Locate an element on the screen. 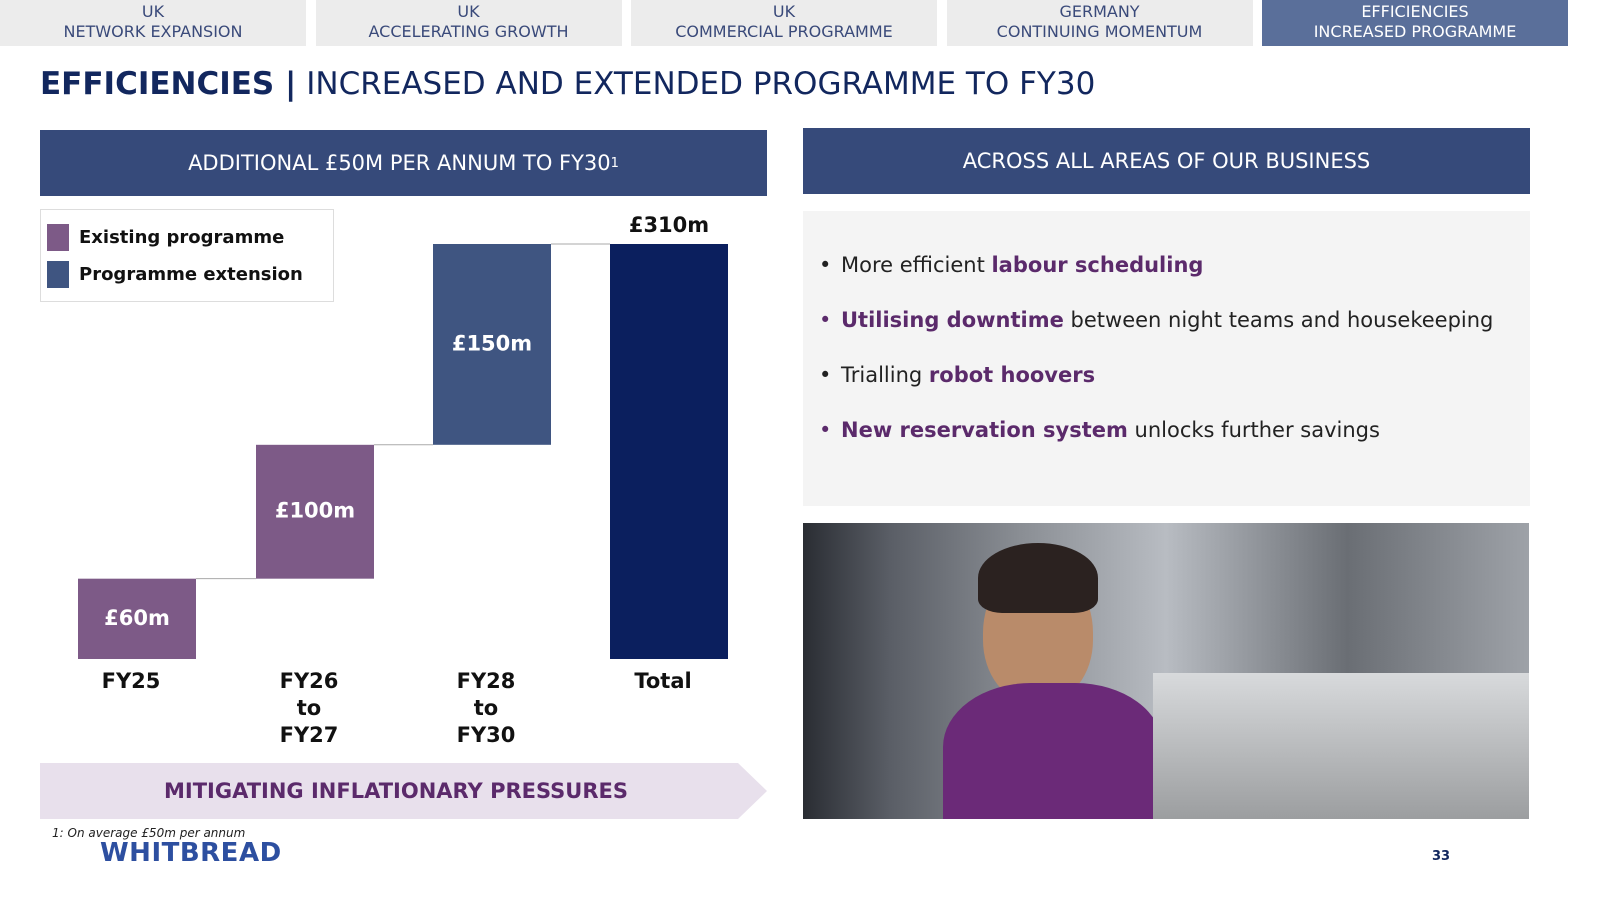 This screenshot has width=1600, height=900. nav-tab: UK ACCELERATING GROWTH is located at coordinates (468, 23).